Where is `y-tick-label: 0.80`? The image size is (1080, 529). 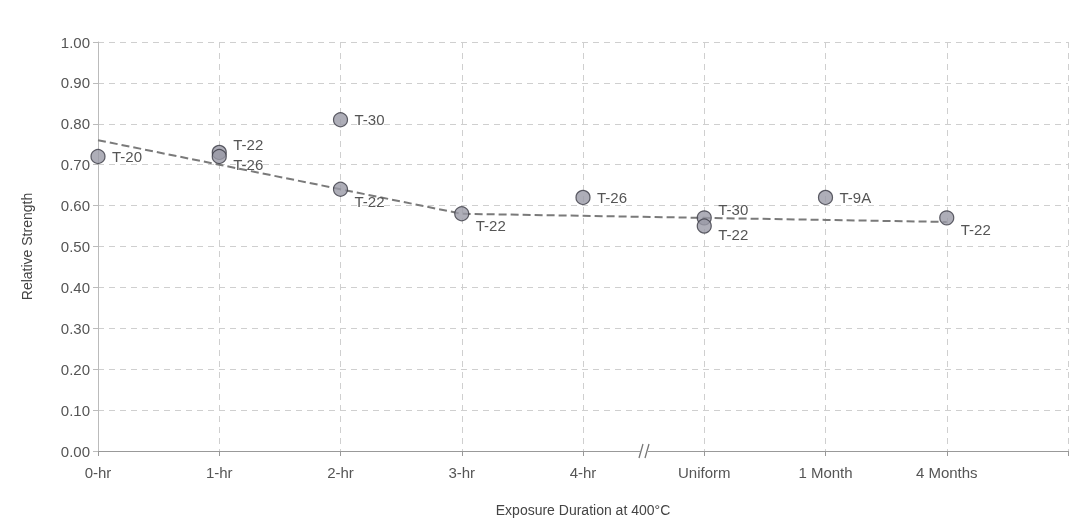 y-tick-label: 0.80 is located at coordinates (75, 124).